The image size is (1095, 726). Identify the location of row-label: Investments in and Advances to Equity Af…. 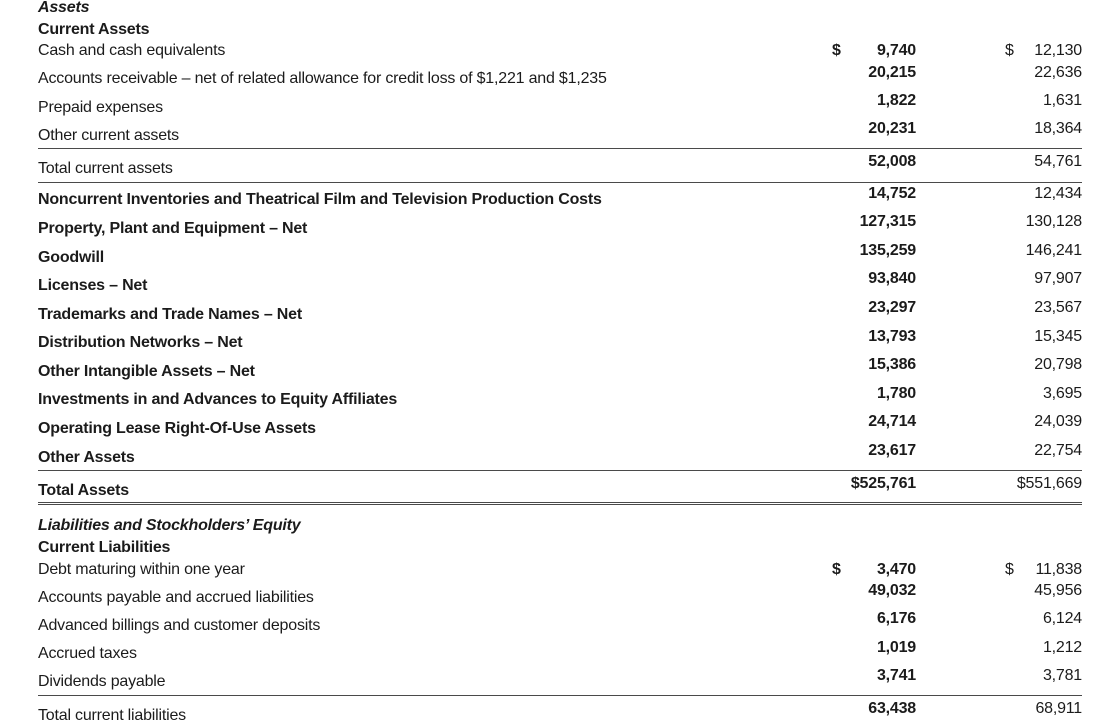
(218, 400).